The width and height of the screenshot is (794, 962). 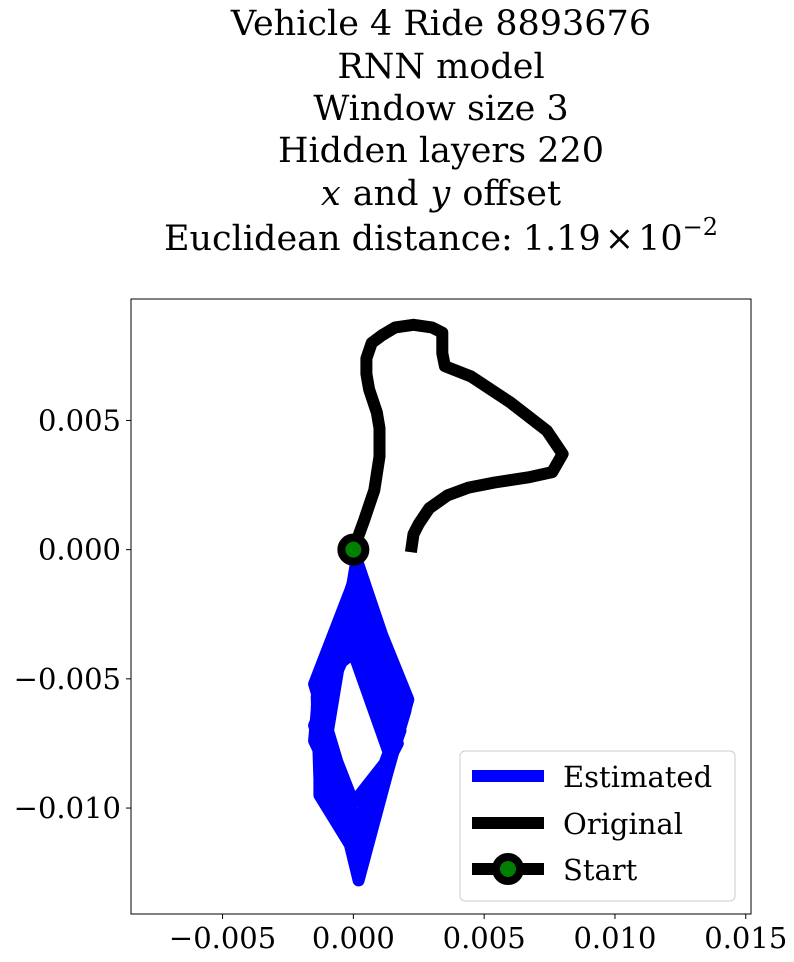 What do you see at coordinates (440, 67) in the screenshot?
I see `title-line-2: RNN model` at bounding box center [440, 67].